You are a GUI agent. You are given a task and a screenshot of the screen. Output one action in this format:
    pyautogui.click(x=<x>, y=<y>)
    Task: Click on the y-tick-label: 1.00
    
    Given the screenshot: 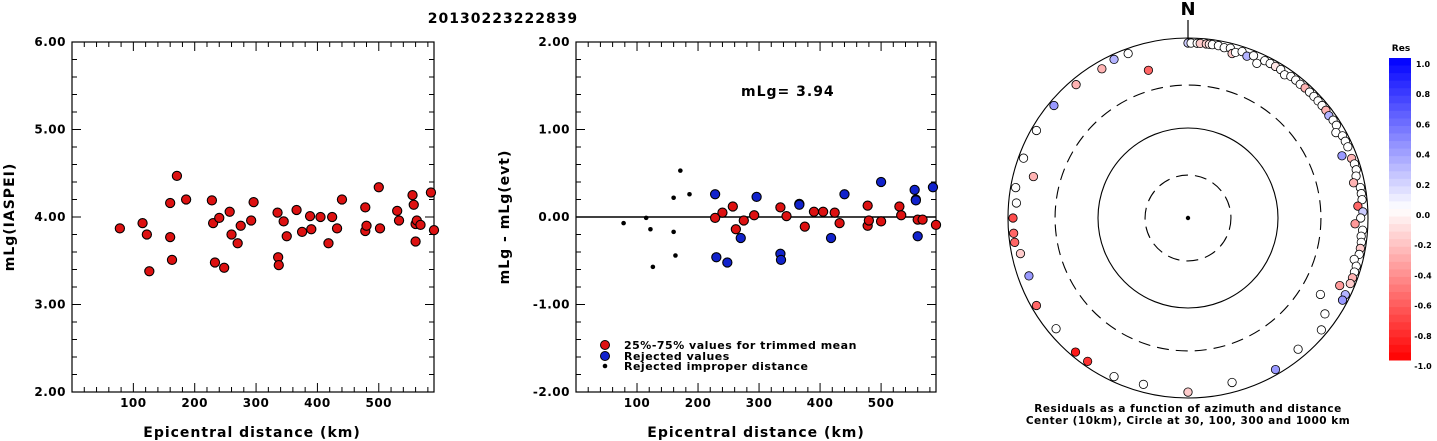 What is the action you would take?
    pyautogui.click(x=554, y=130)
    